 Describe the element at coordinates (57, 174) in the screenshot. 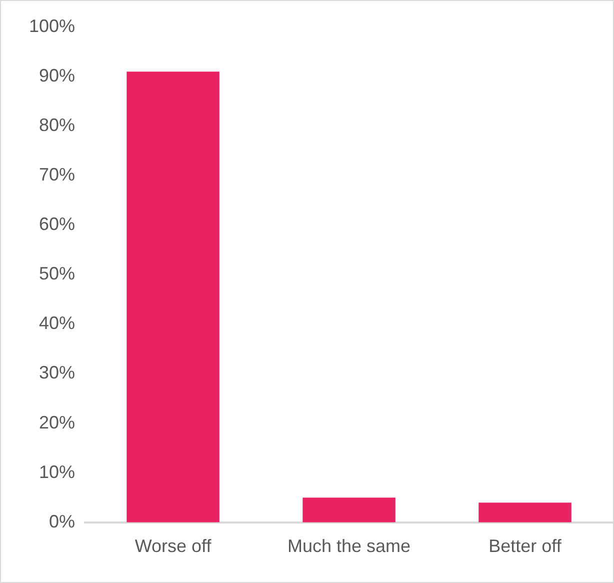

I see `y-tick-label: 70%` at that location.